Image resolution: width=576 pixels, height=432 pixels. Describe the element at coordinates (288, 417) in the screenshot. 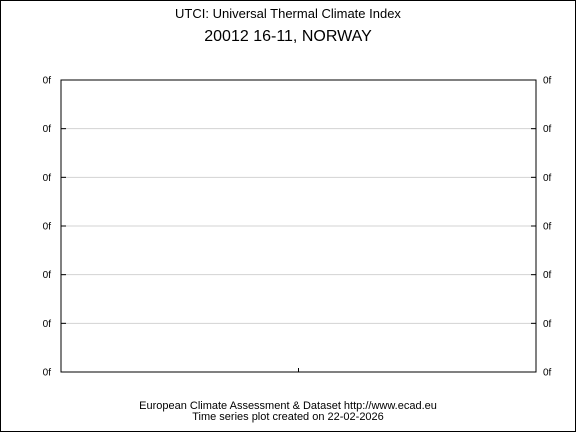

I see `footer-created: Time series plot created on 22-02-2026` at that location.